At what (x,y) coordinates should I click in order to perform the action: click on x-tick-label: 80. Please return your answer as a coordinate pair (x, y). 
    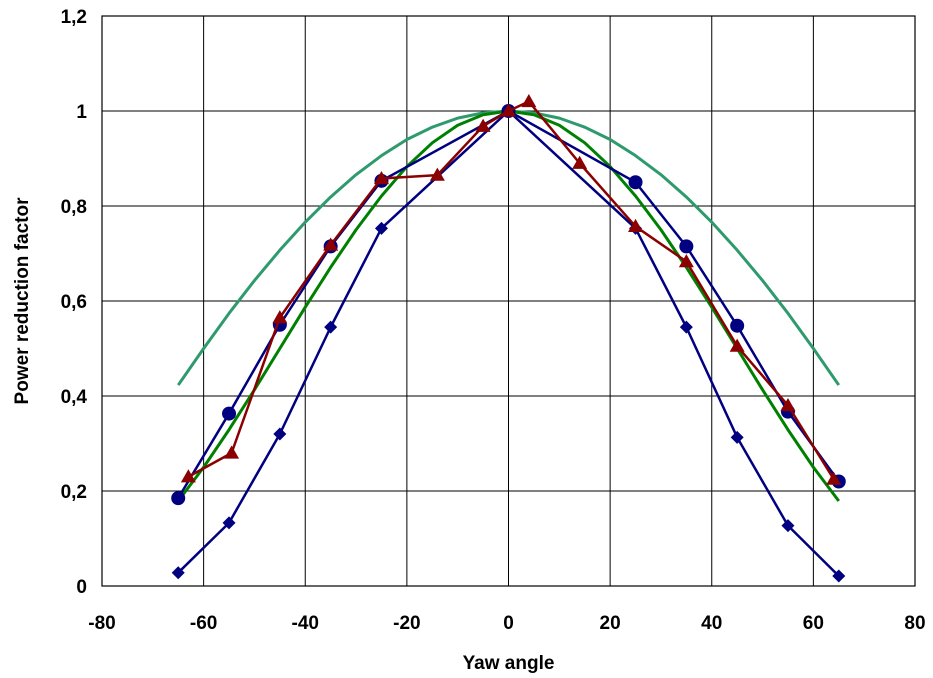
    Looking at the image, I should click on (914, 623).